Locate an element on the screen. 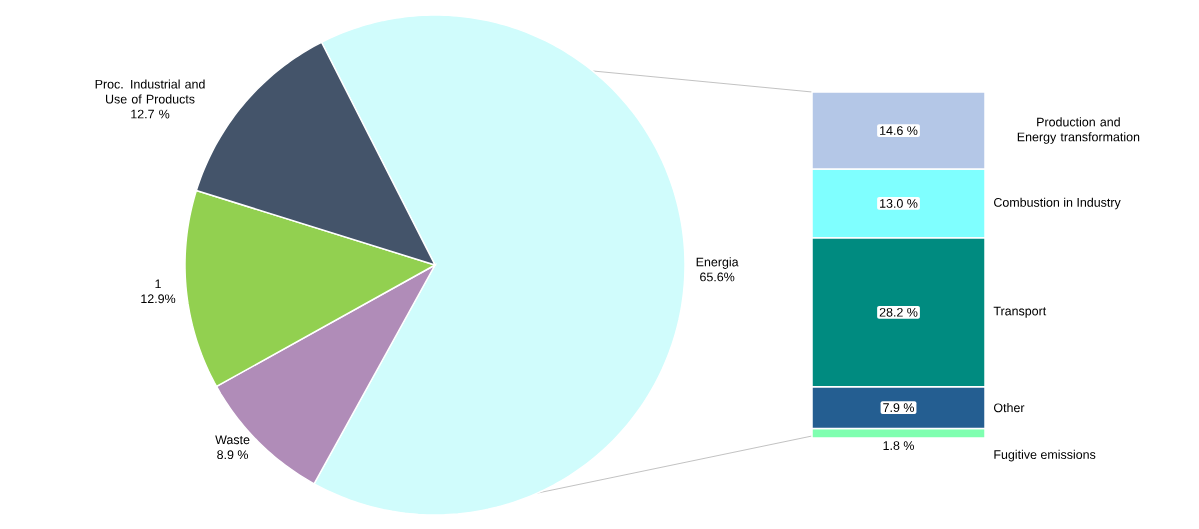  series-label: Fugitive emissions is located at coordinates (1045, 455).